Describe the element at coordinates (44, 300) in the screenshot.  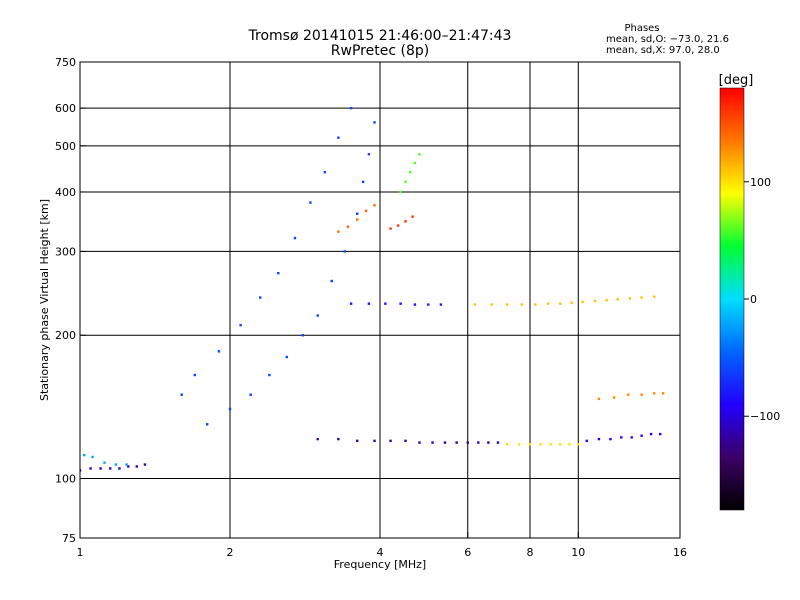
I see `y-axis-label: Stationary phase Virtual Height [km]` at that location.